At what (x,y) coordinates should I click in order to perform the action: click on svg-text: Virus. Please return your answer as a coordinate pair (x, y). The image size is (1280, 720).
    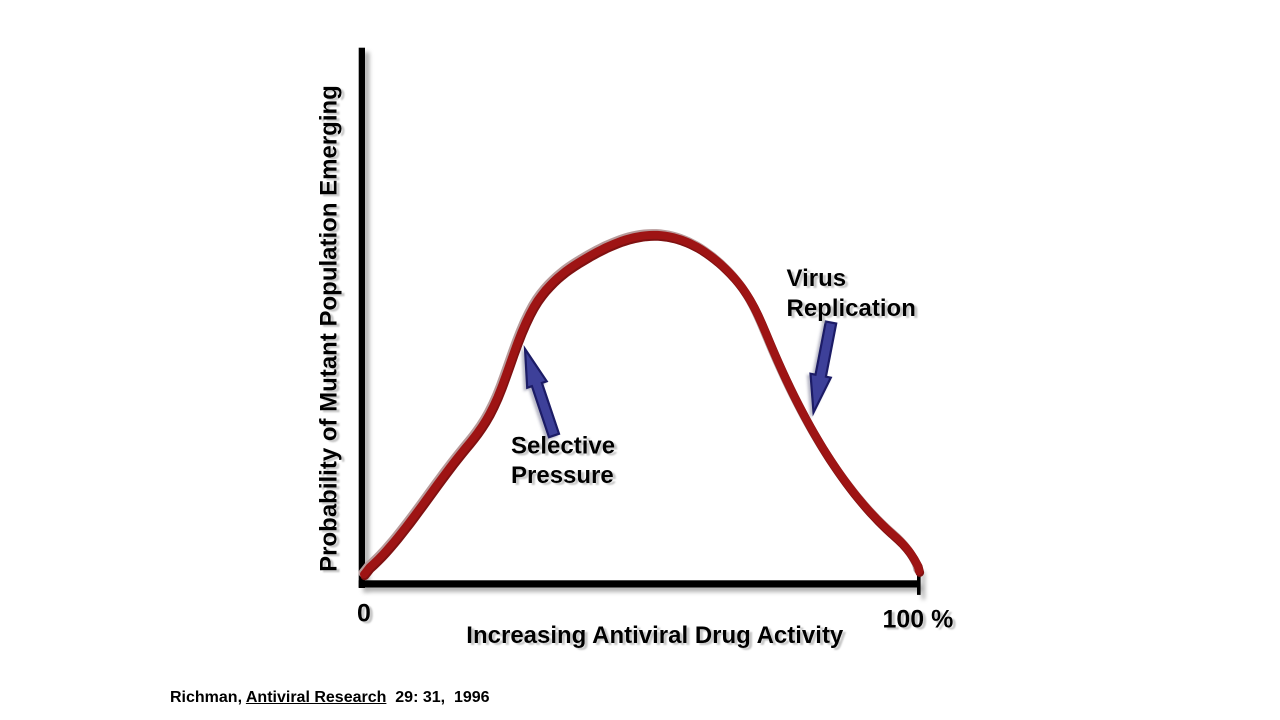
    Looking at the image, I should click on (817, 278).